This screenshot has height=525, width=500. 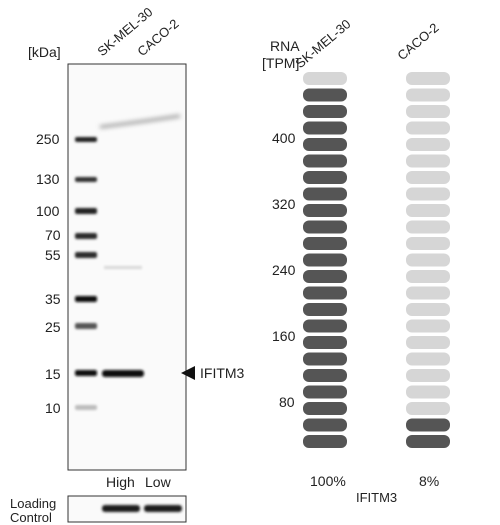 What do you see at coordinates (48, 139) in the screenshot?
I see `marker-250: 250` at bounding box center [48, 139].